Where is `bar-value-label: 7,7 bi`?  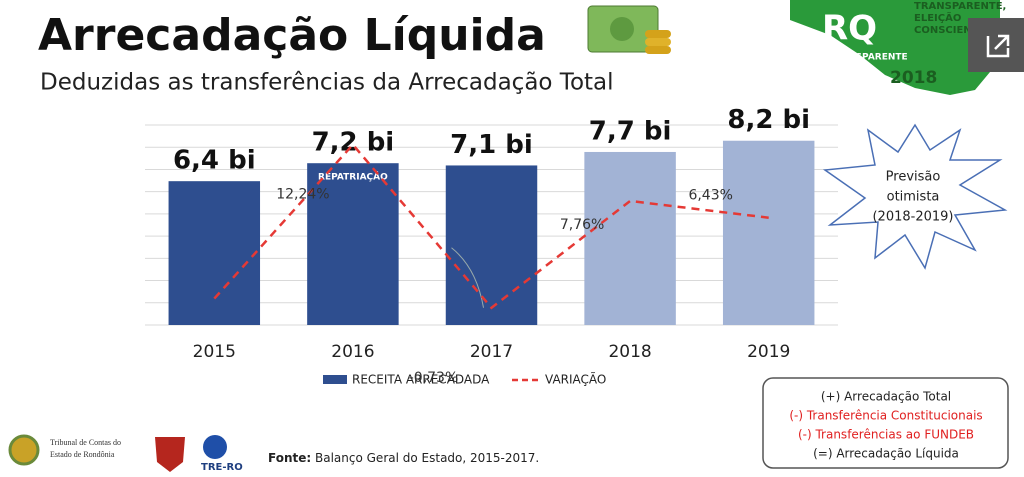 bar-value-label: 7,7 bi is located at coordinates (630, 131).